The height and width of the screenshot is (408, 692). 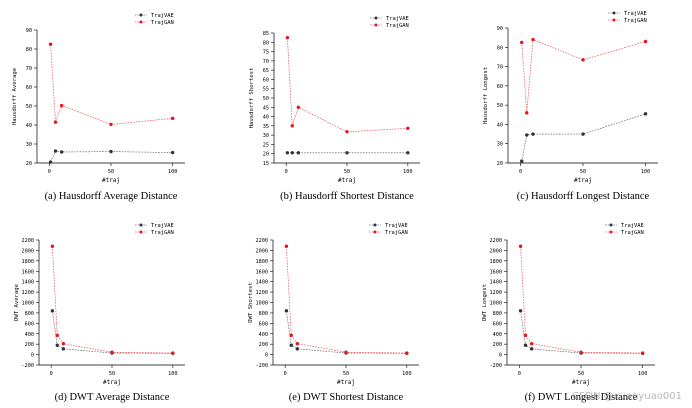 I want to click on y-tick-label: 20, so click(x=29, y=164).